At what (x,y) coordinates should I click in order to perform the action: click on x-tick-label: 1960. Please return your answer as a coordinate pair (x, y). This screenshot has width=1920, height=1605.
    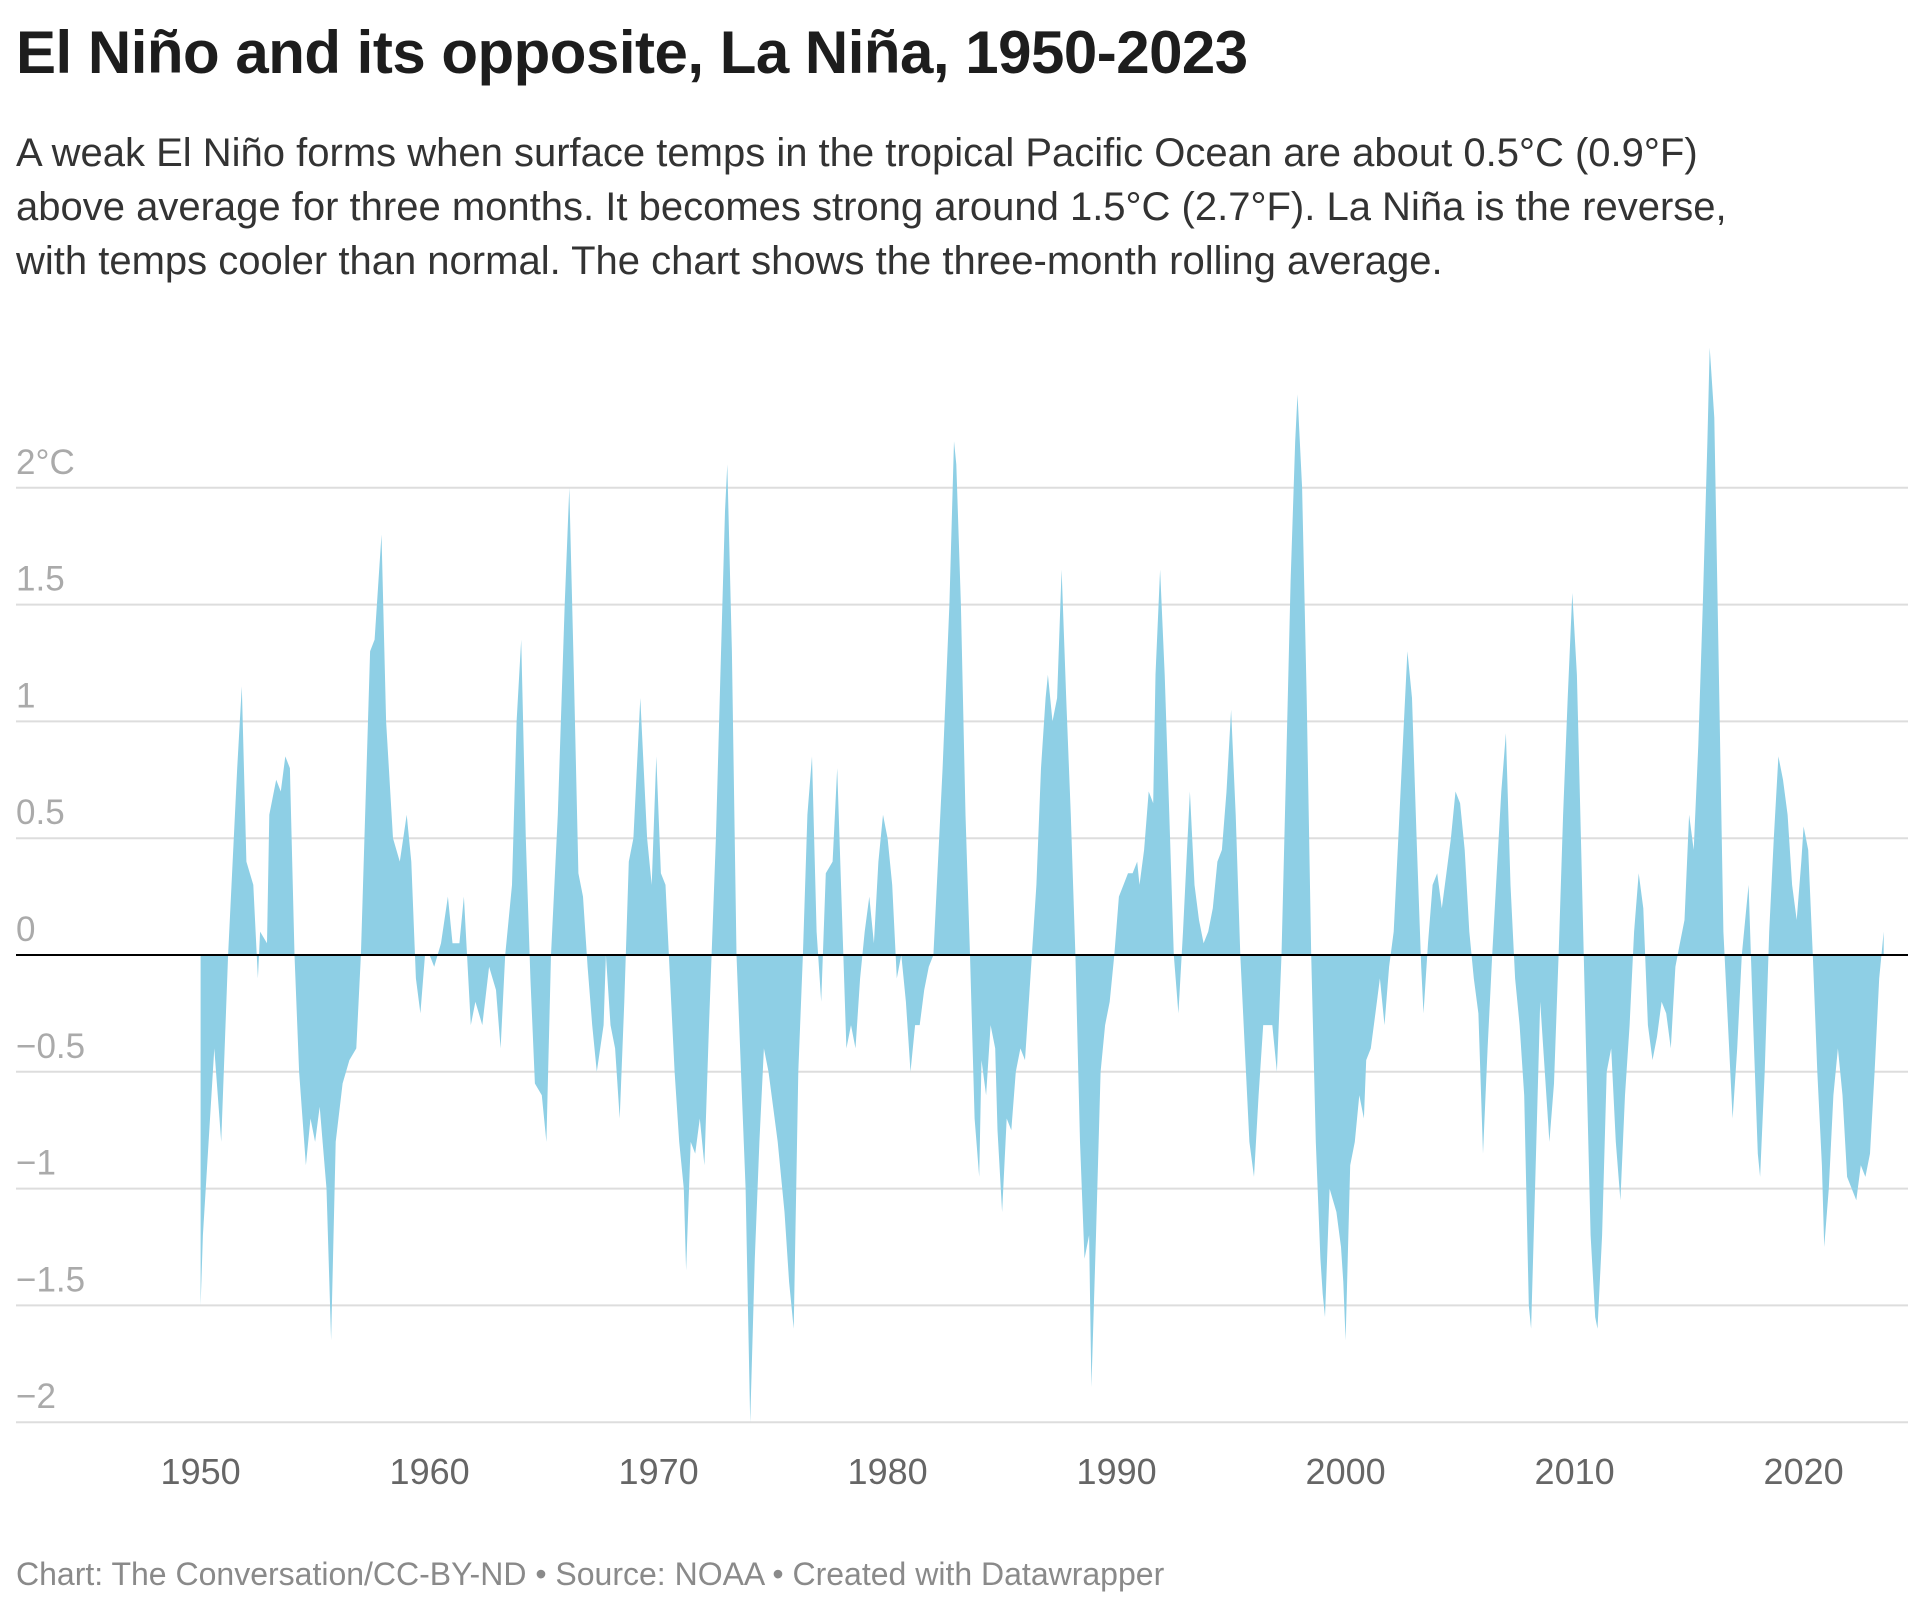
    Looking at the image, I should click on (430, 1471).